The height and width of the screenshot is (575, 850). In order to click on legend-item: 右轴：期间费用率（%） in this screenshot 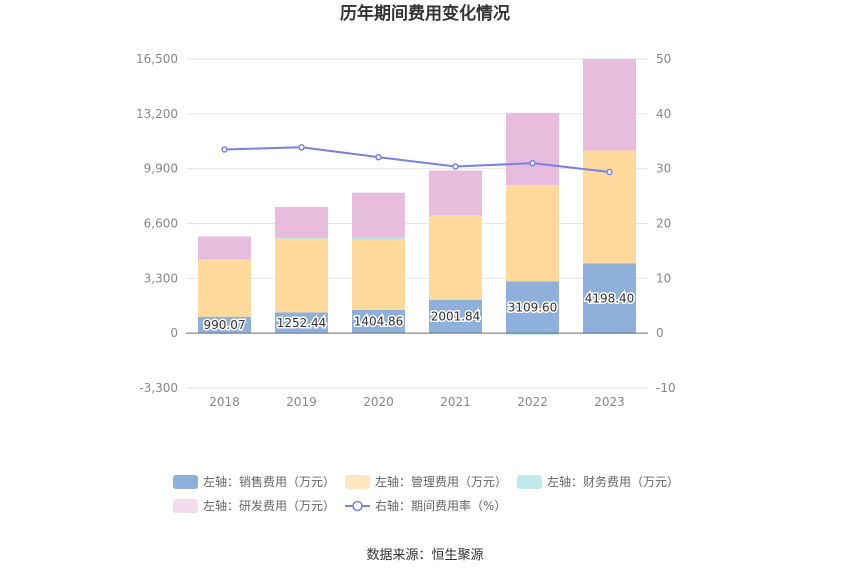, I will do `click(425, 505)`.